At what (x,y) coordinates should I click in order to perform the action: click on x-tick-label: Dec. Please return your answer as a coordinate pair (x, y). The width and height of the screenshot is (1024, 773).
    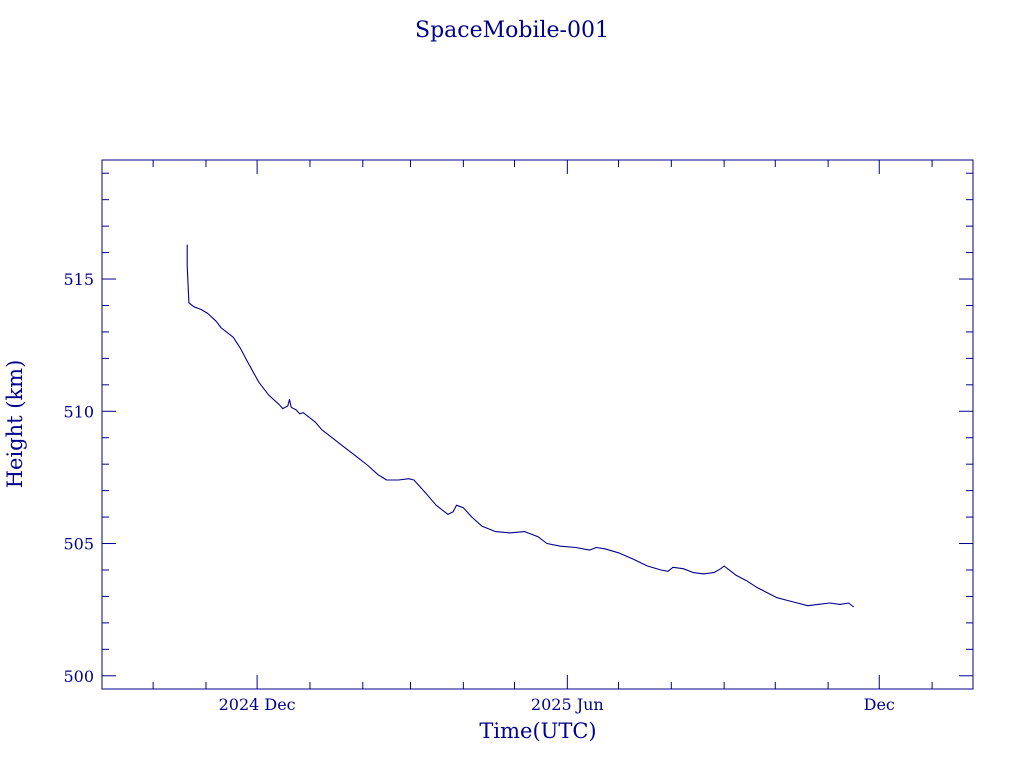
    Looking at the image, I should click on (879, 704).